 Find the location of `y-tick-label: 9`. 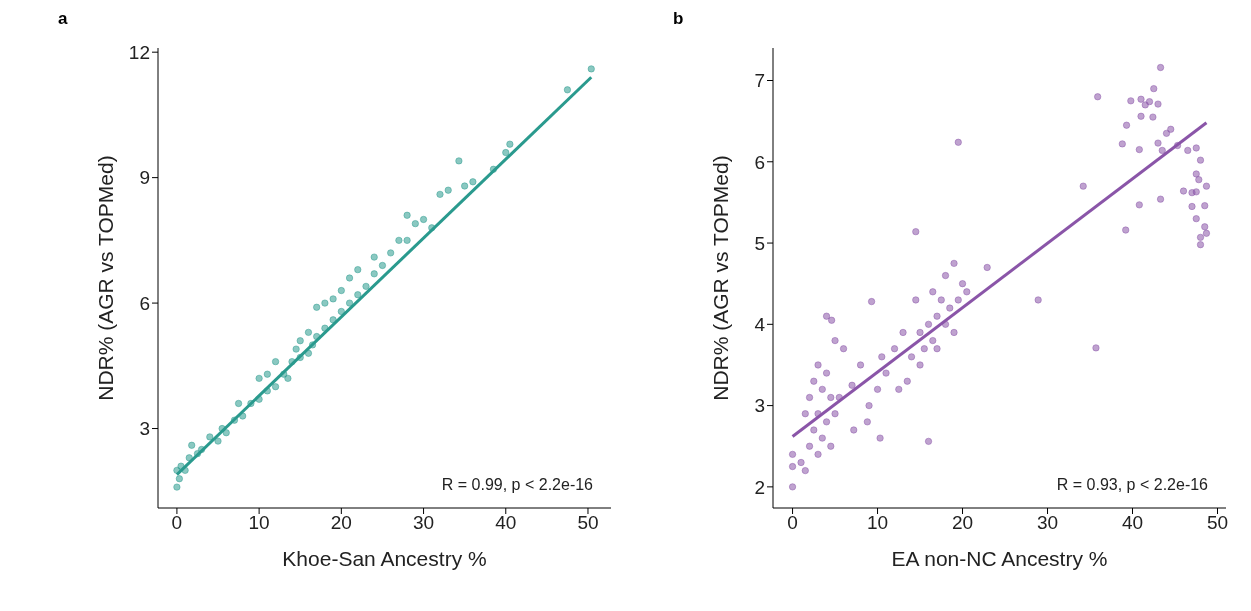

y-tick-label: 9 is located at coordinates (144, 178).